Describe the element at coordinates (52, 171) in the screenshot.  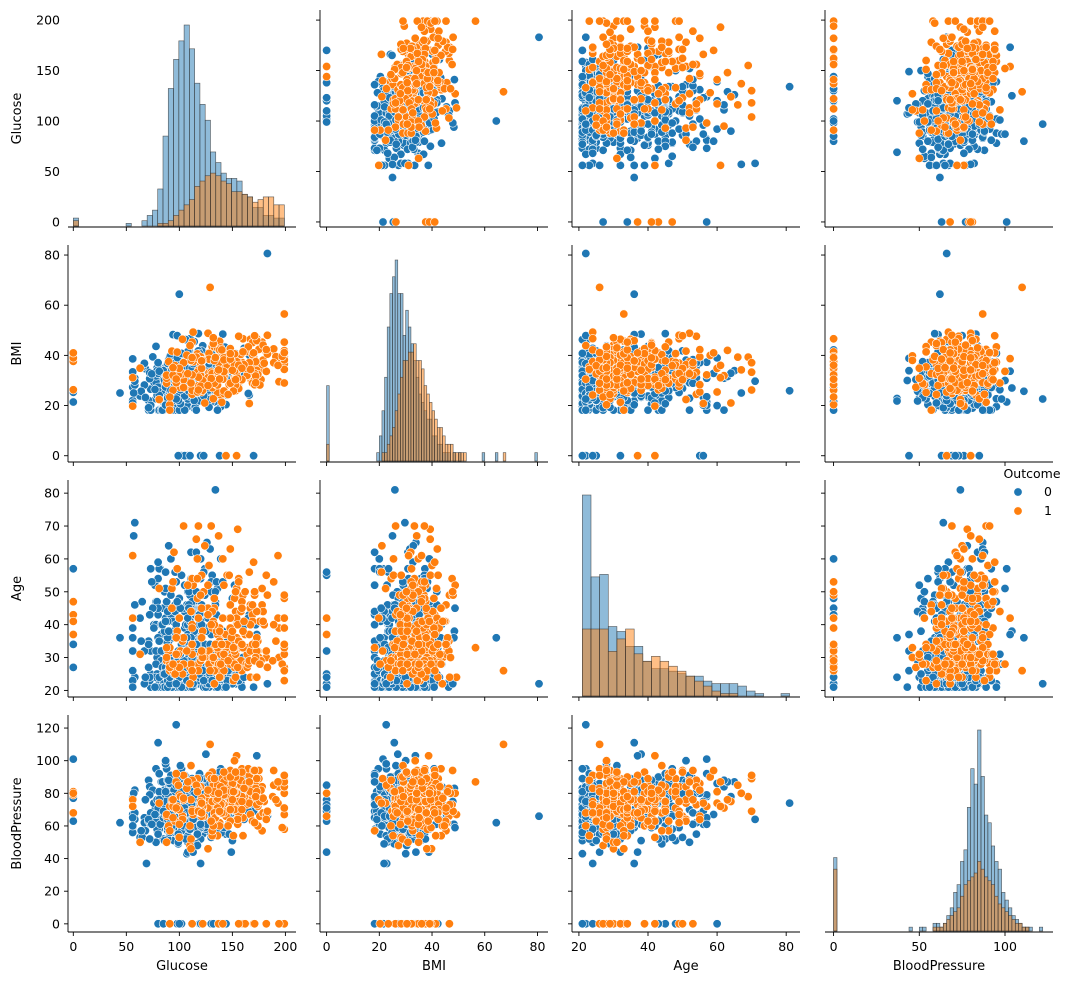
I see `y-tick-label: 50` at that location.